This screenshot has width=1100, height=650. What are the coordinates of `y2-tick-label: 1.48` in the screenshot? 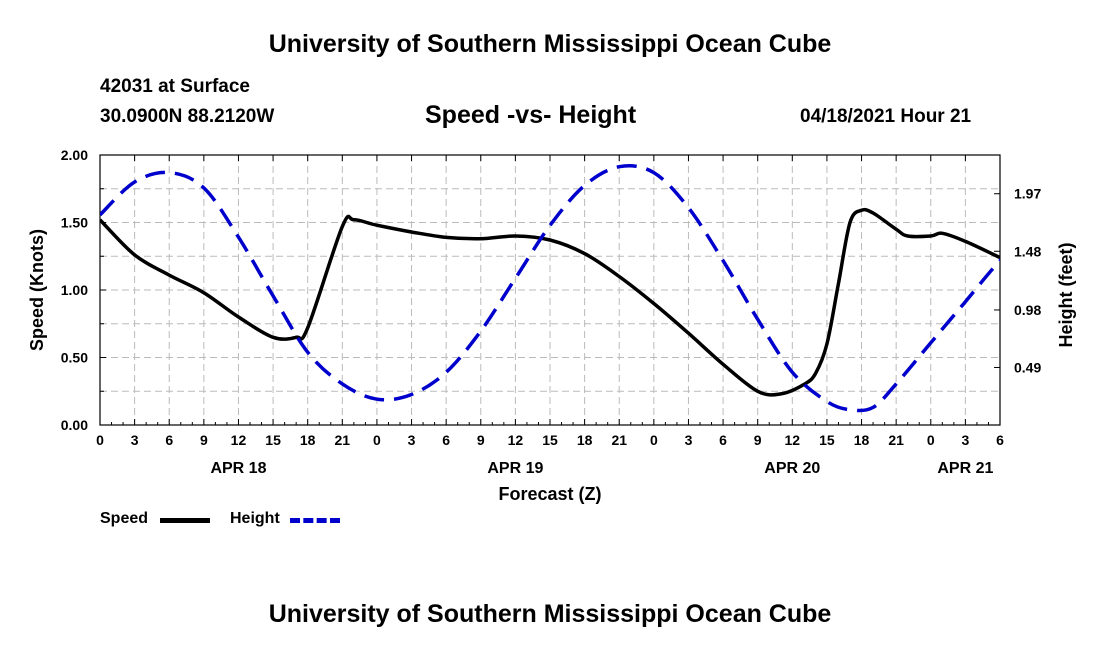 It's located at (1027, 251).